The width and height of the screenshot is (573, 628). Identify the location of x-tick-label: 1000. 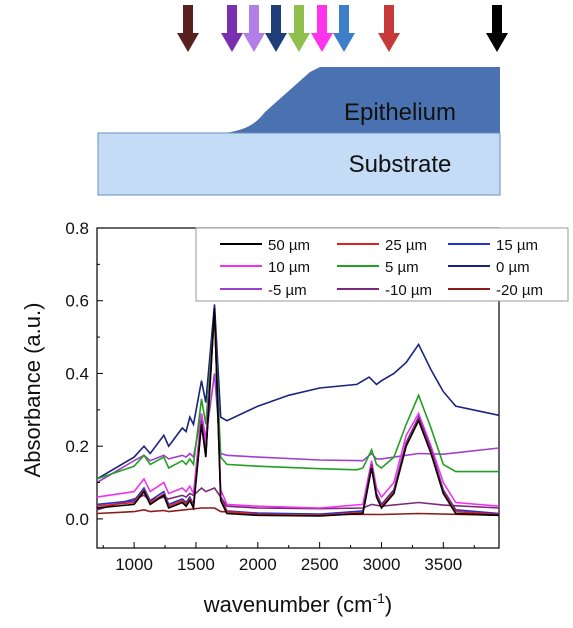
(134, 564).